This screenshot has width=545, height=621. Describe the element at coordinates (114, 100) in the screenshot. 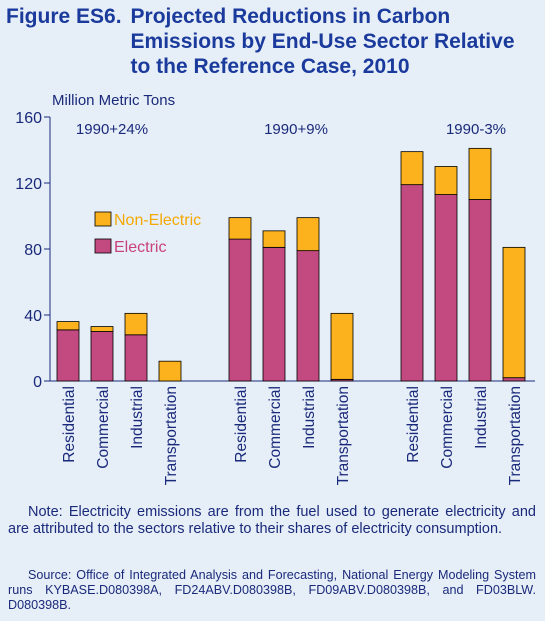

I see `y-axis-unit-label: Million Metric Tons` at that location.